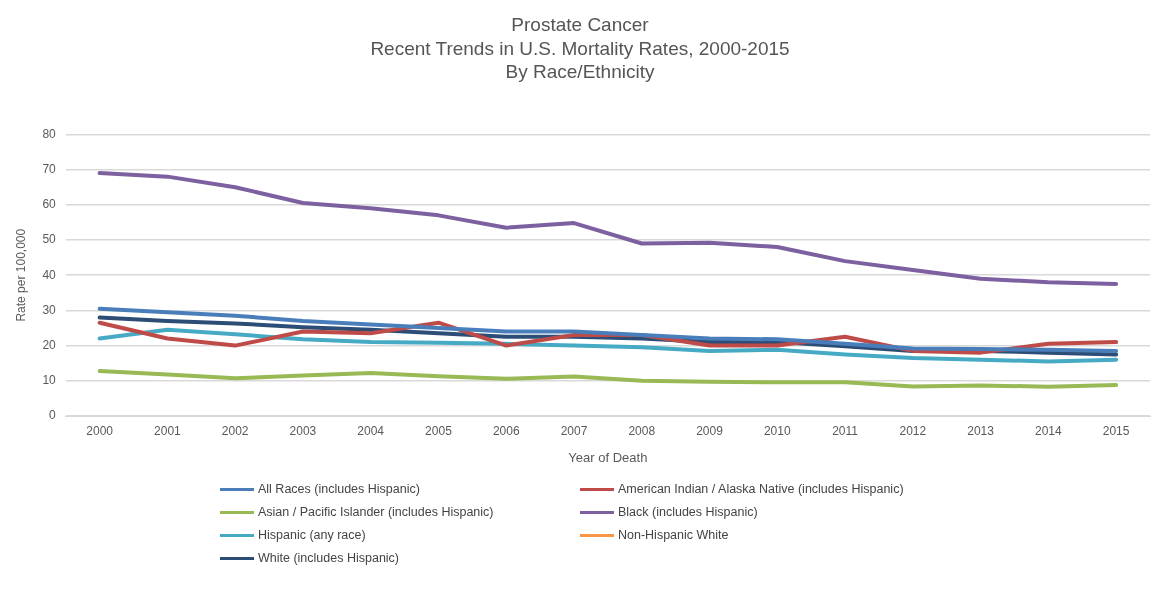  I want to click on x-tick-label: 2012, so click(913, 430).